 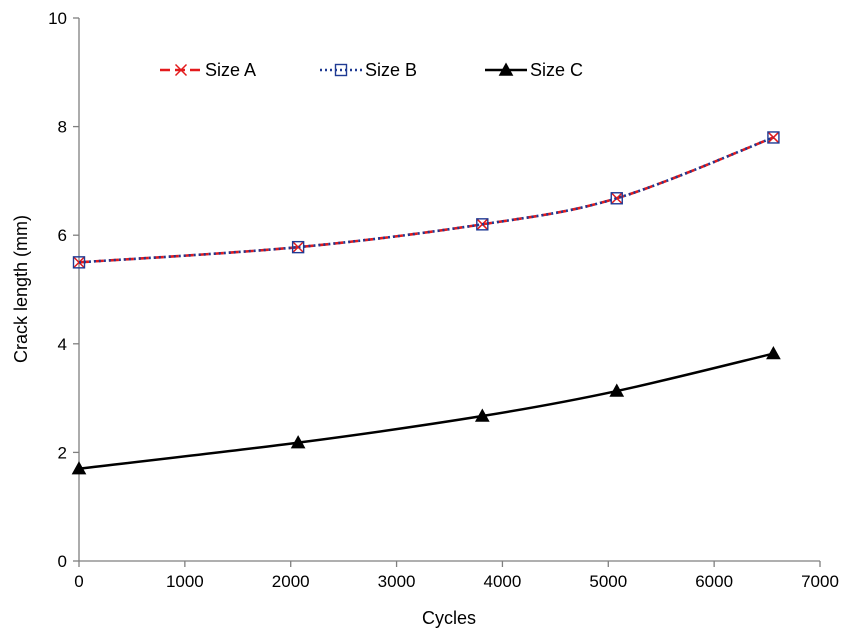 I want to click on x-tick-label: 4000, so click(x=503, y=581).